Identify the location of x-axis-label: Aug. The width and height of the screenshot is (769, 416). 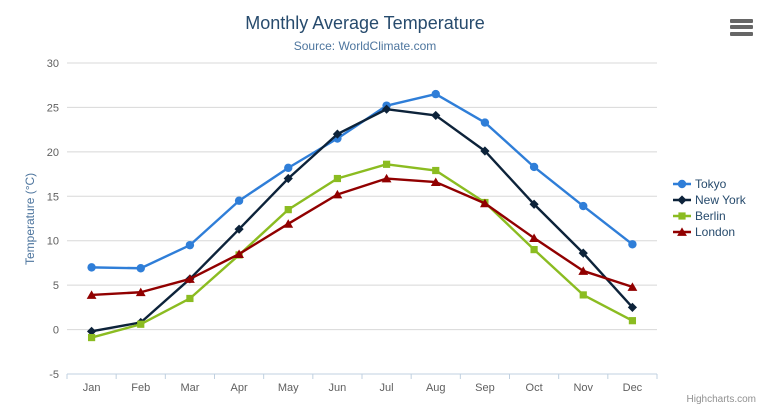
(436, 388).